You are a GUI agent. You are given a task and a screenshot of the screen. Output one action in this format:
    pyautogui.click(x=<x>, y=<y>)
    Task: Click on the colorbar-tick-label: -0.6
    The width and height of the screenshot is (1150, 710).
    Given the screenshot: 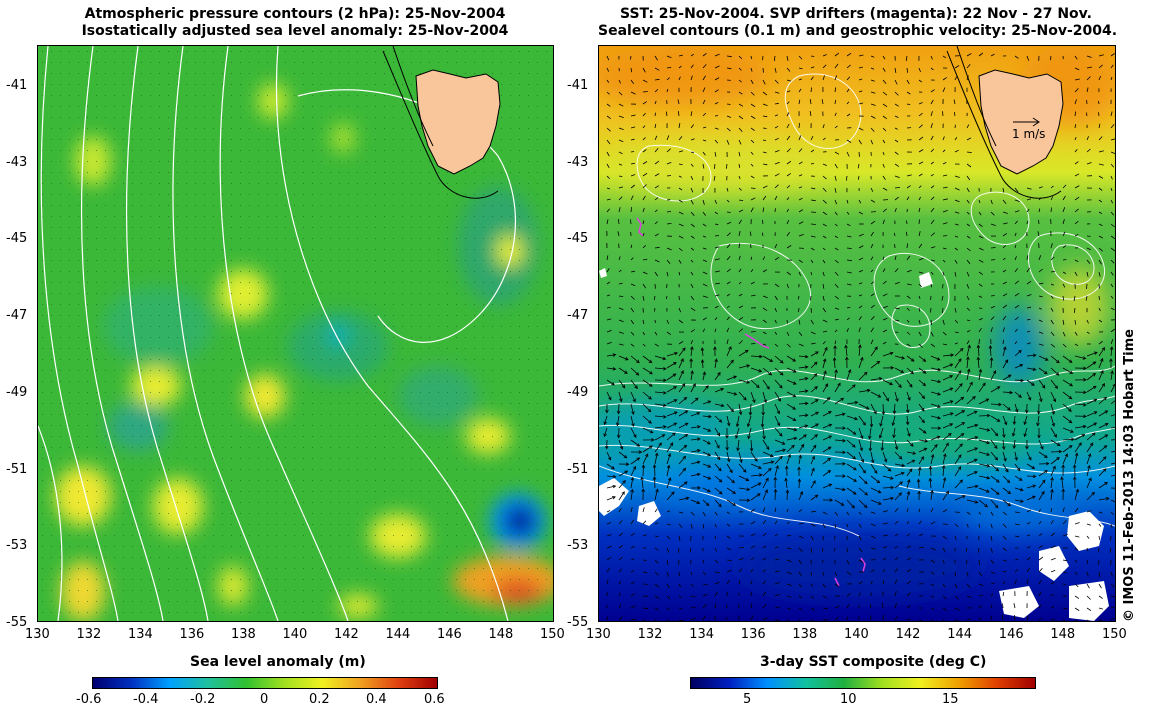 What is the action you would take?
    pyautogui.click(x=89, y=699)
    